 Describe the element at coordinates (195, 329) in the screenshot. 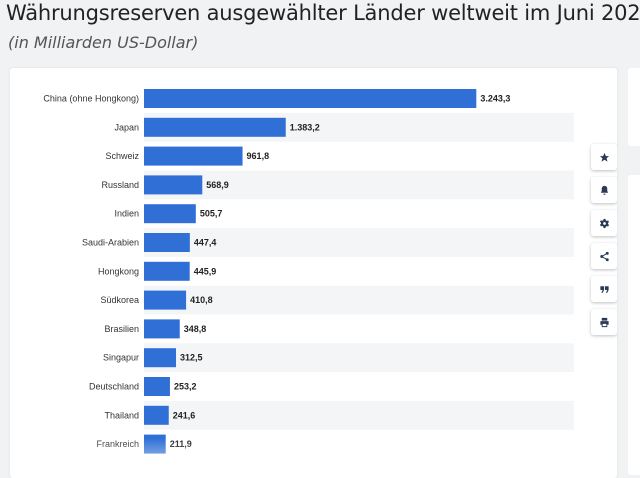

I see `value-label: 348,8` at that location.